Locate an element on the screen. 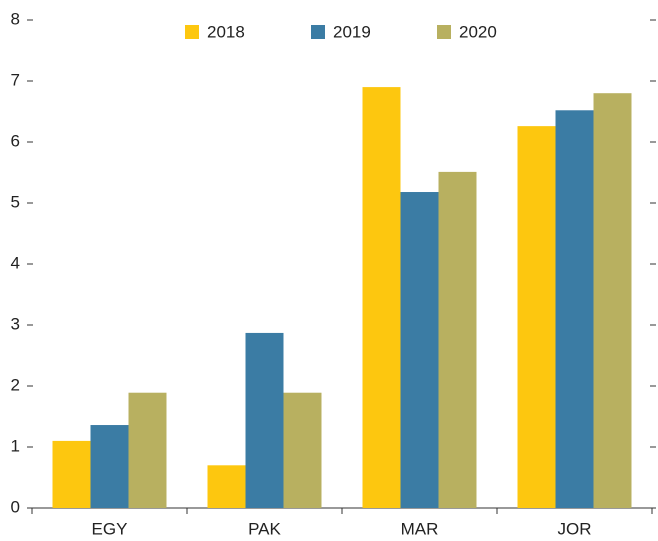 This screenshot has width=658, height=541. y-tick-label: 2 is located at coordinates (15, 384).